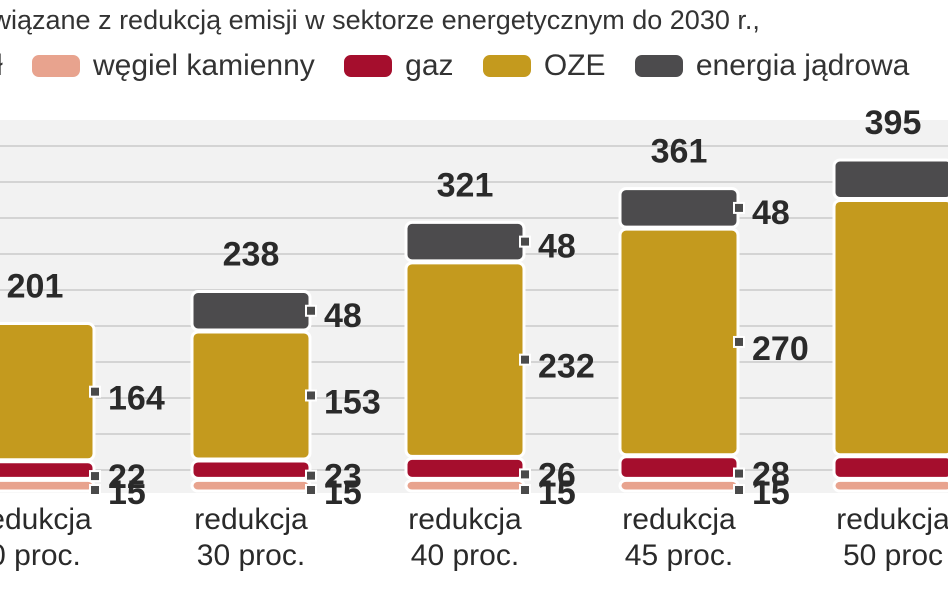 The height and width of the screenshot is (593, 948). Describe the element at coordinates (136, 399) in the screenshot. I see `value-label-renewables: 164` at that location.